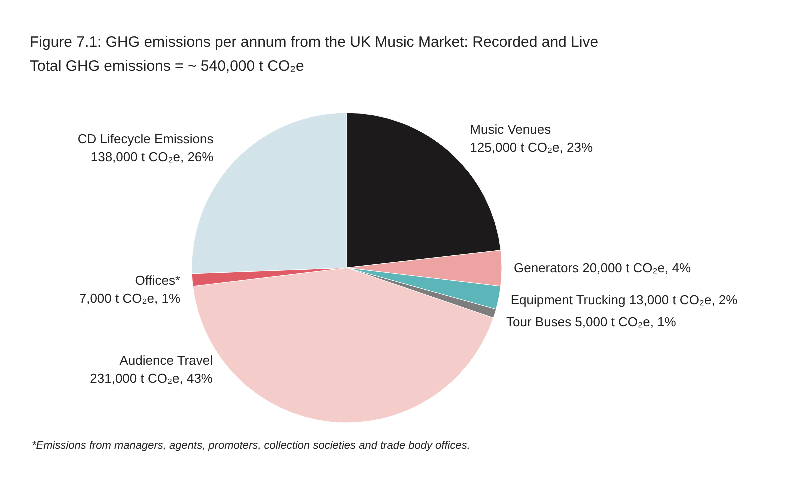  I want to click on data-label: 125,000 t CO₂e, 23%, so click(532, 147).